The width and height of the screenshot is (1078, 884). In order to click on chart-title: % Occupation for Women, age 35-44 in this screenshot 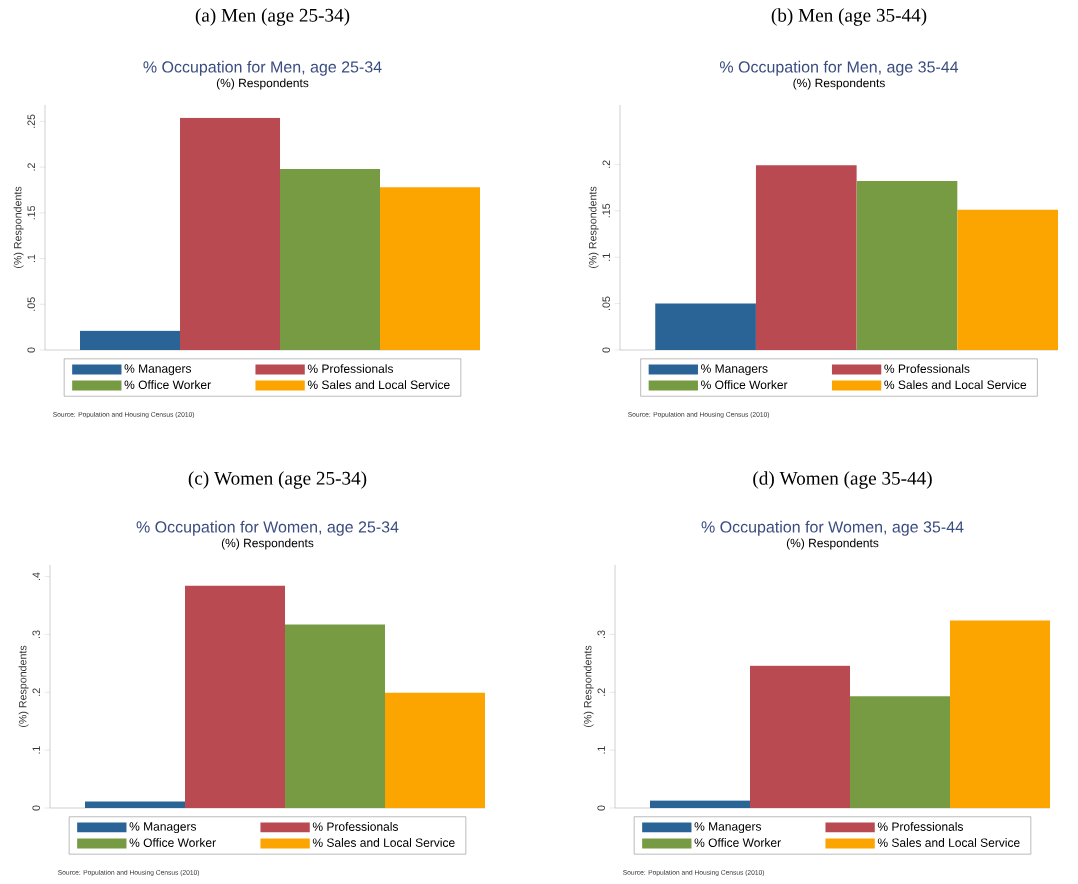, I will do `click(832, 528)`.